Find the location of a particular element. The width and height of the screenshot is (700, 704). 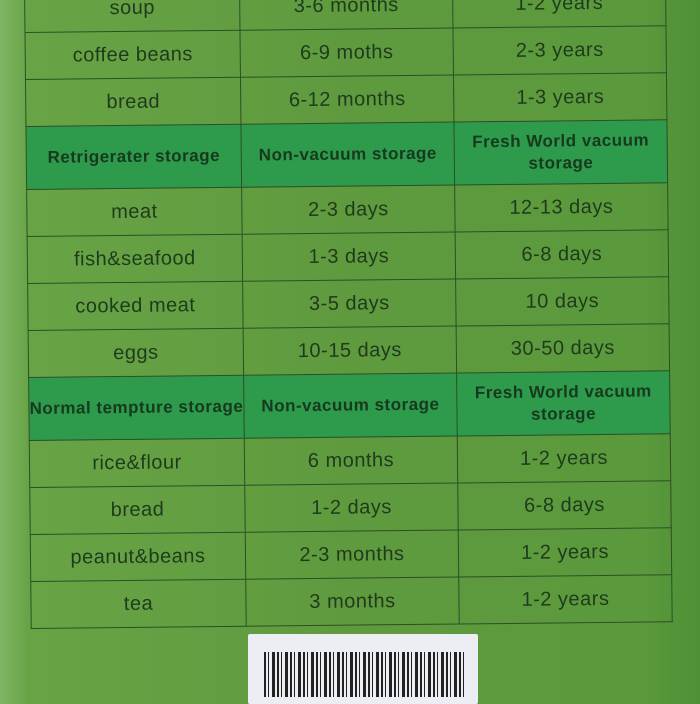

header-cell: Retrigerater storage is located at coordinates (133, 157).